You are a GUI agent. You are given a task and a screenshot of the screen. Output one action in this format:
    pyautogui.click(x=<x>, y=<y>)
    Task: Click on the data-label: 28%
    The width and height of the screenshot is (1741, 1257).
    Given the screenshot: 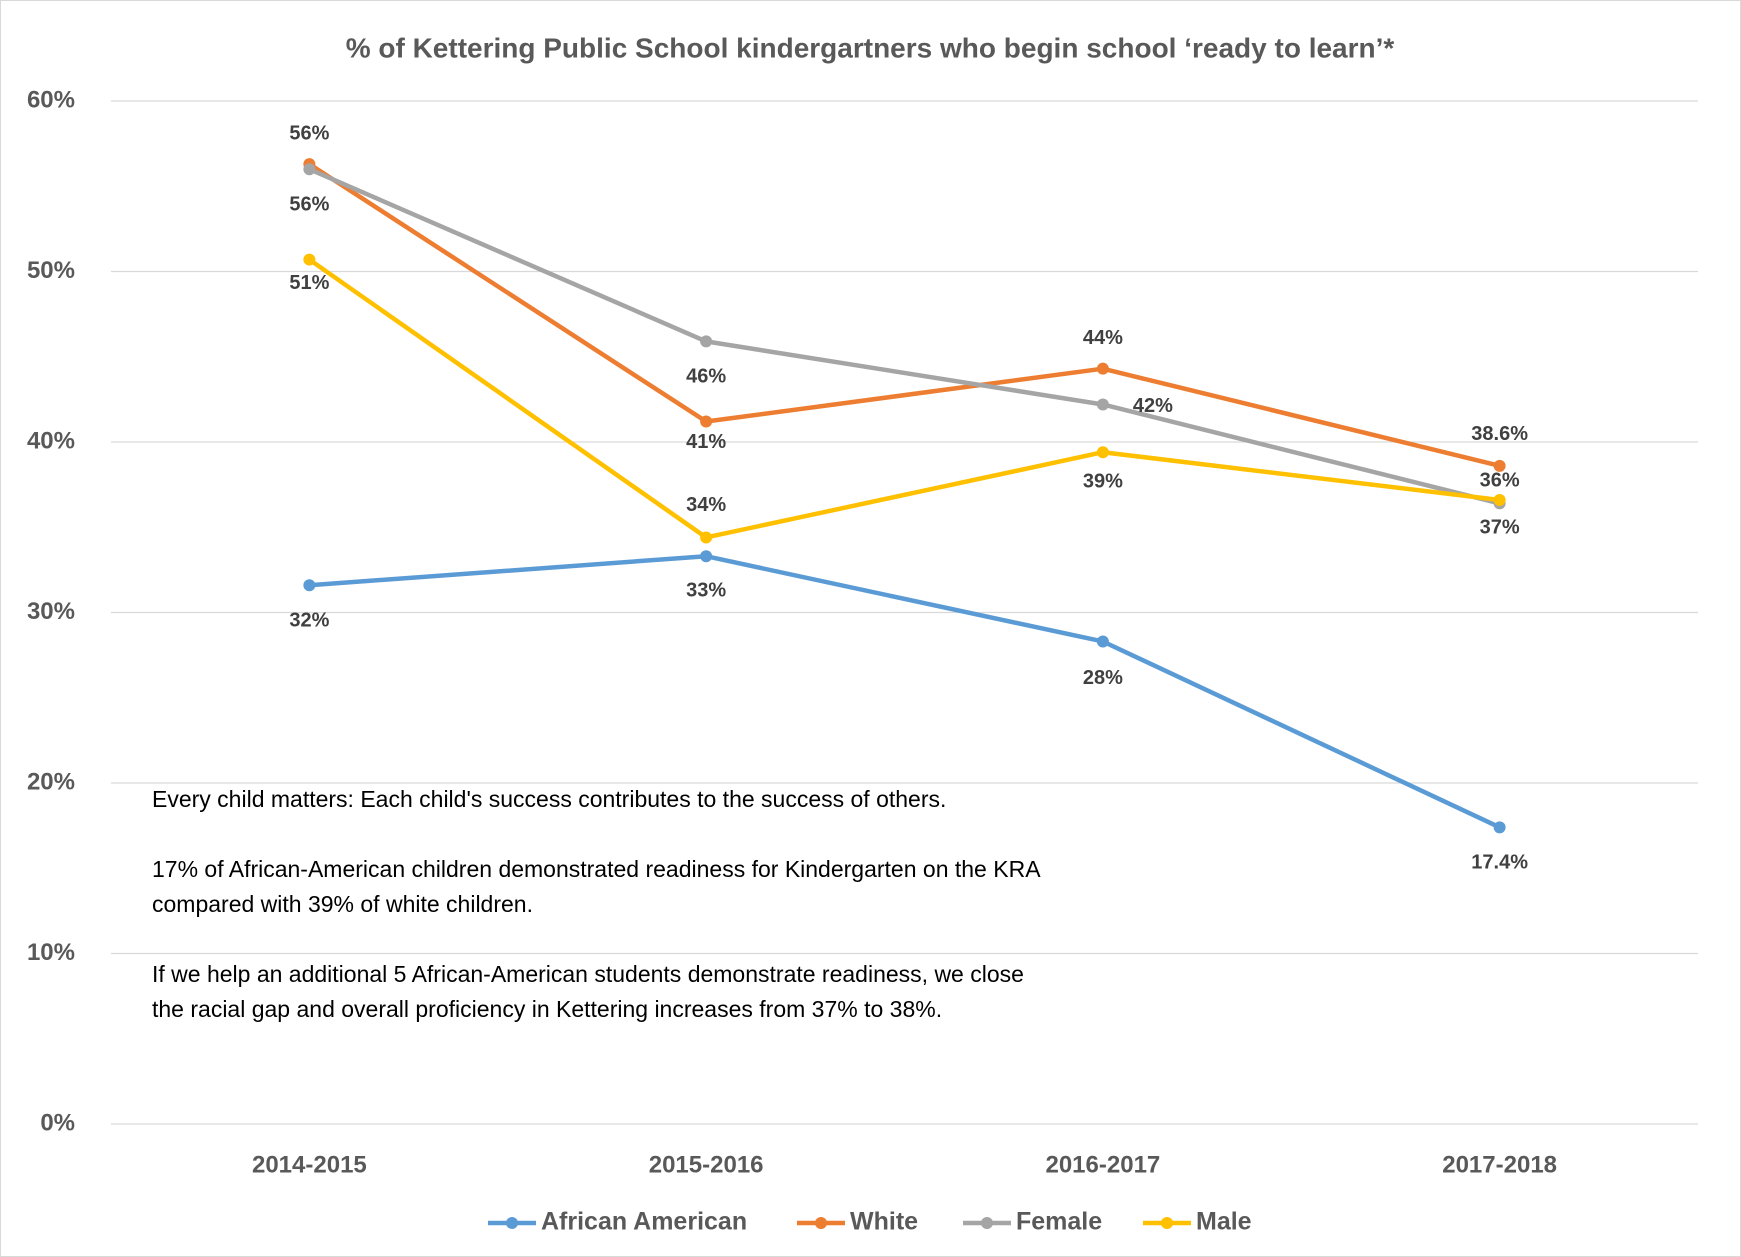 What is the action you would take?
    pyautogui.click(x=1103, y=678)
    